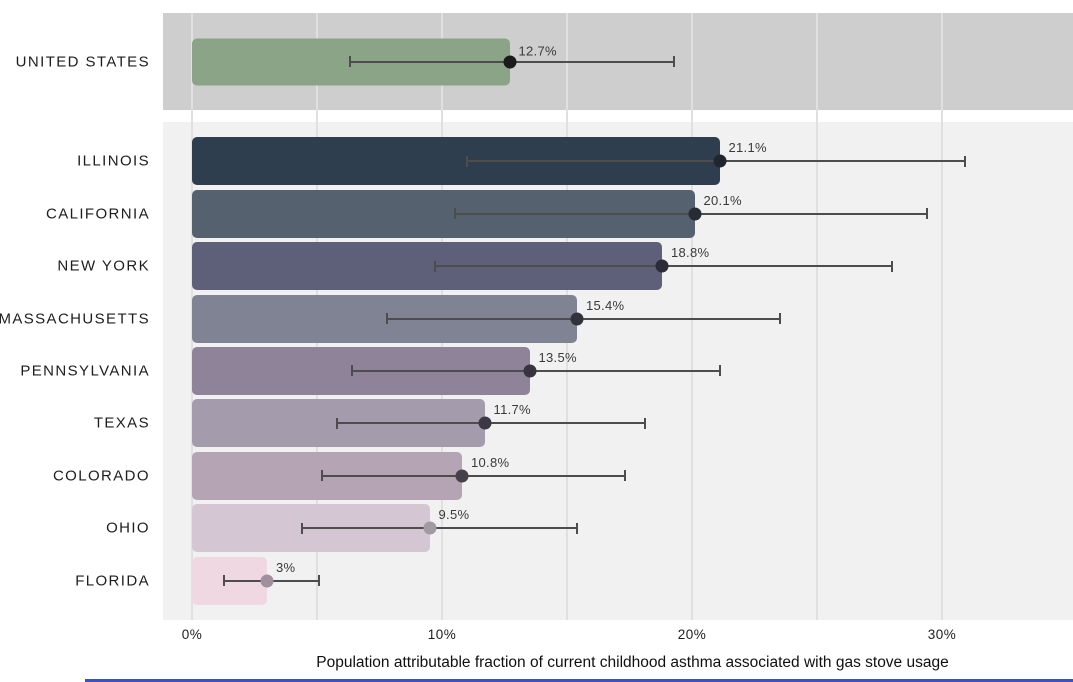 Image resolution: width=1073 pixels, height=682 pixels. I want to click on value-label: 20.1%, so click(722, 200).